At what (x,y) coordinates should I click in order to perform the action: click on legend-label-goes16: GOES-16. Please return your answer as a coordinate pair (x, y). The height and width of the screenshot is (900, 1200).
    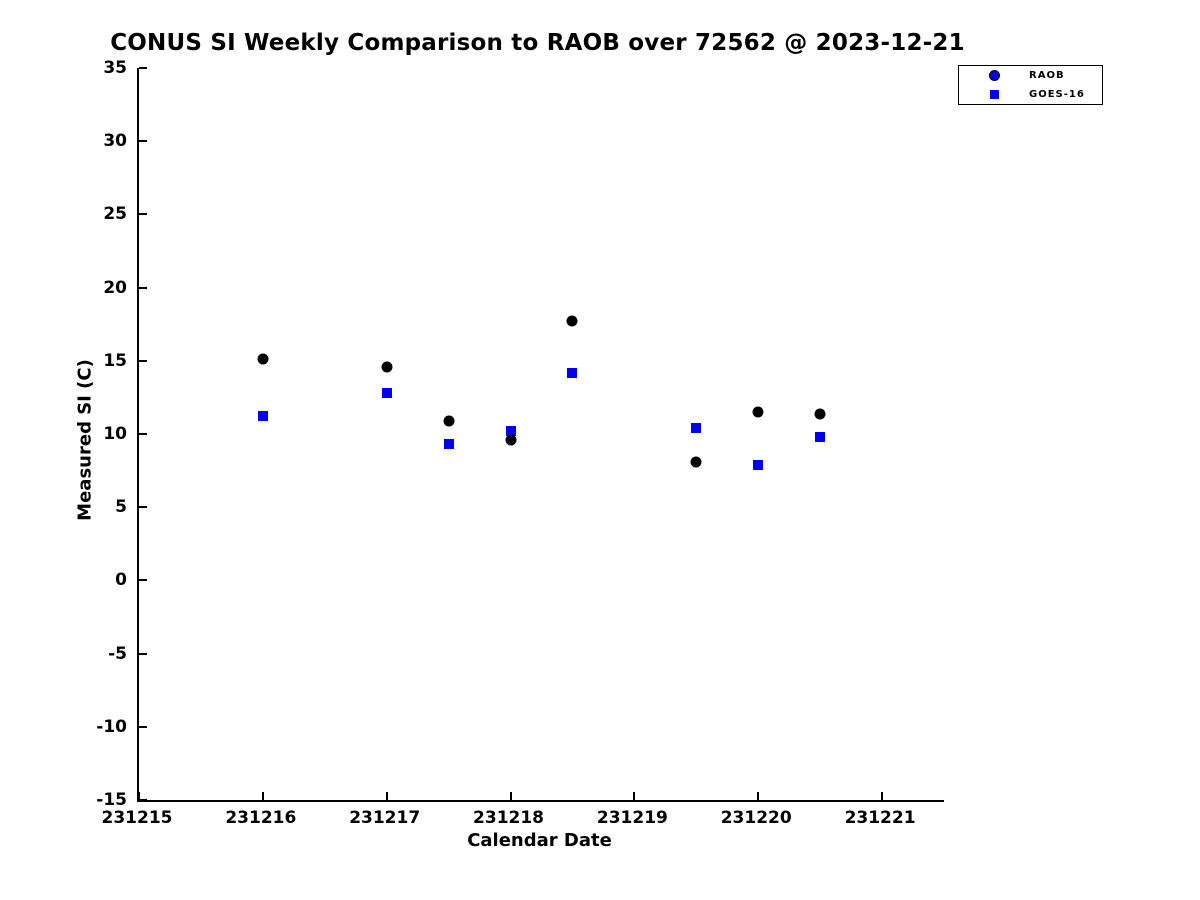
    Looking at the image, I should click on (1057, 94).